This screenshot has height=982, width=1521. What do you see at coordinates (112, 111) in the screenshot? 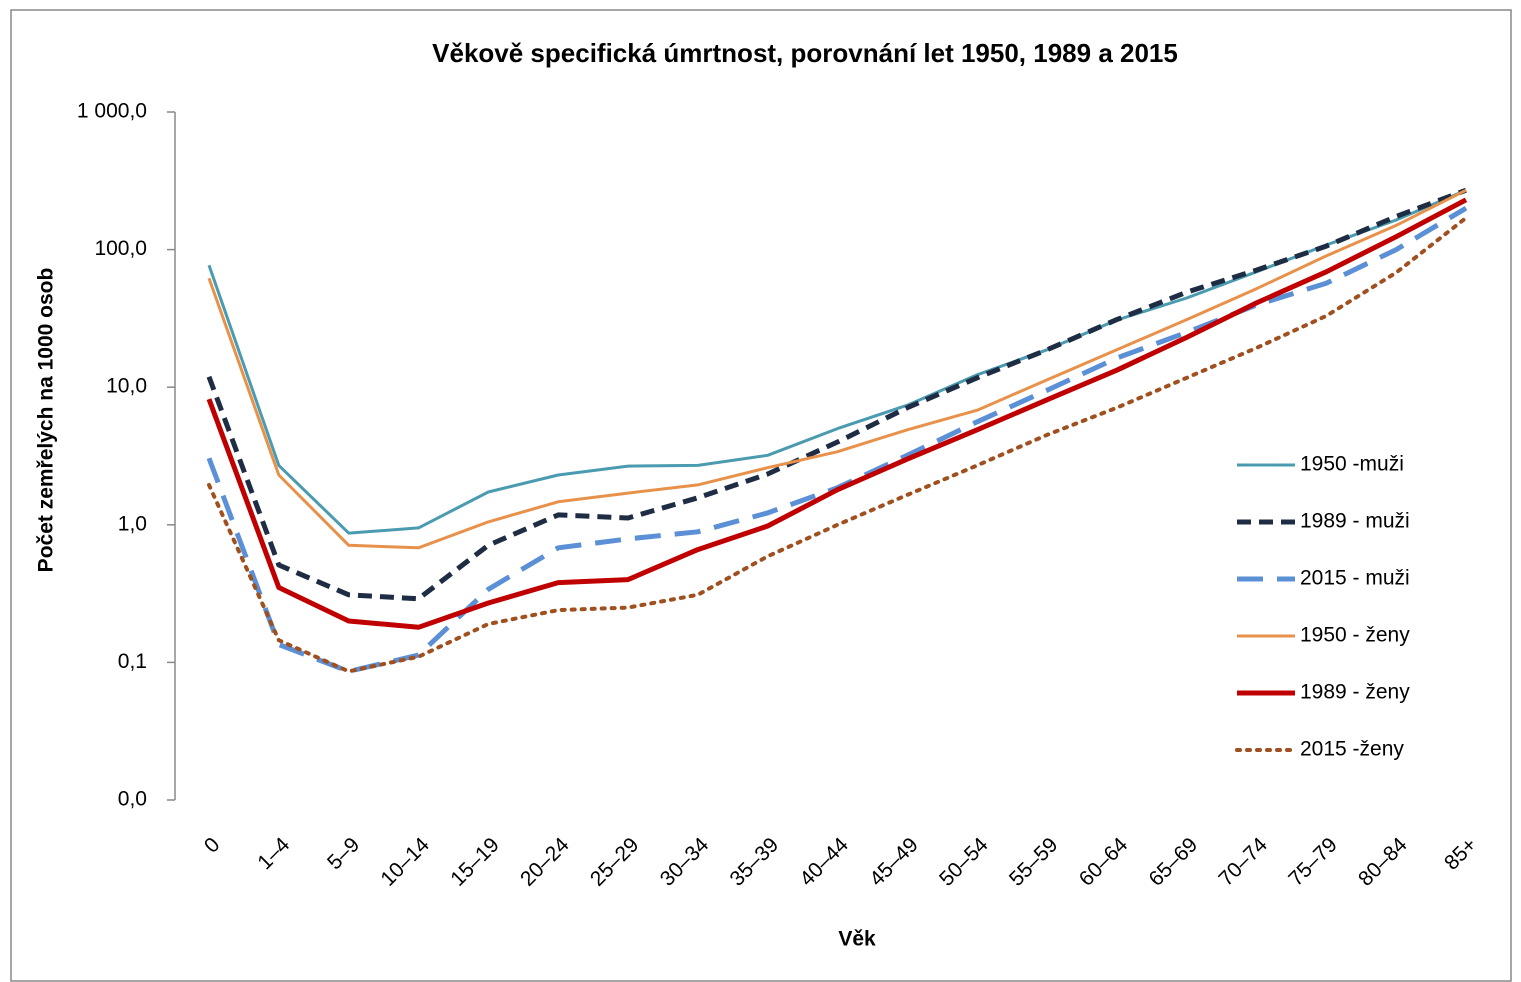
I see `y-tick-label: 1 000,0` at bounding box center [112, 111].